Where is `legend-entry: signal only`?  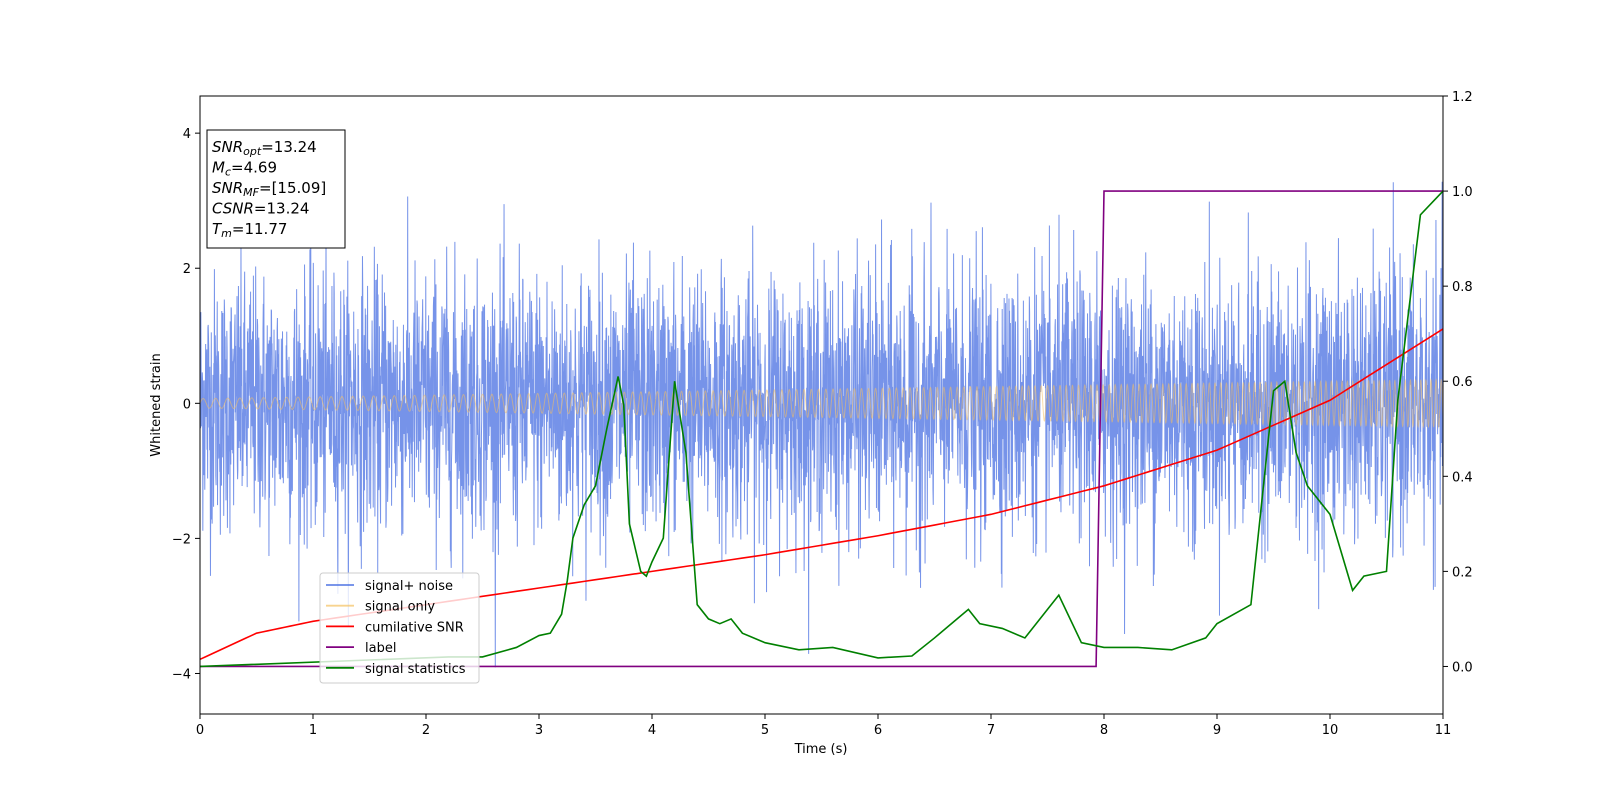 legend-entry: signal only is located at coordinates (400, 607).